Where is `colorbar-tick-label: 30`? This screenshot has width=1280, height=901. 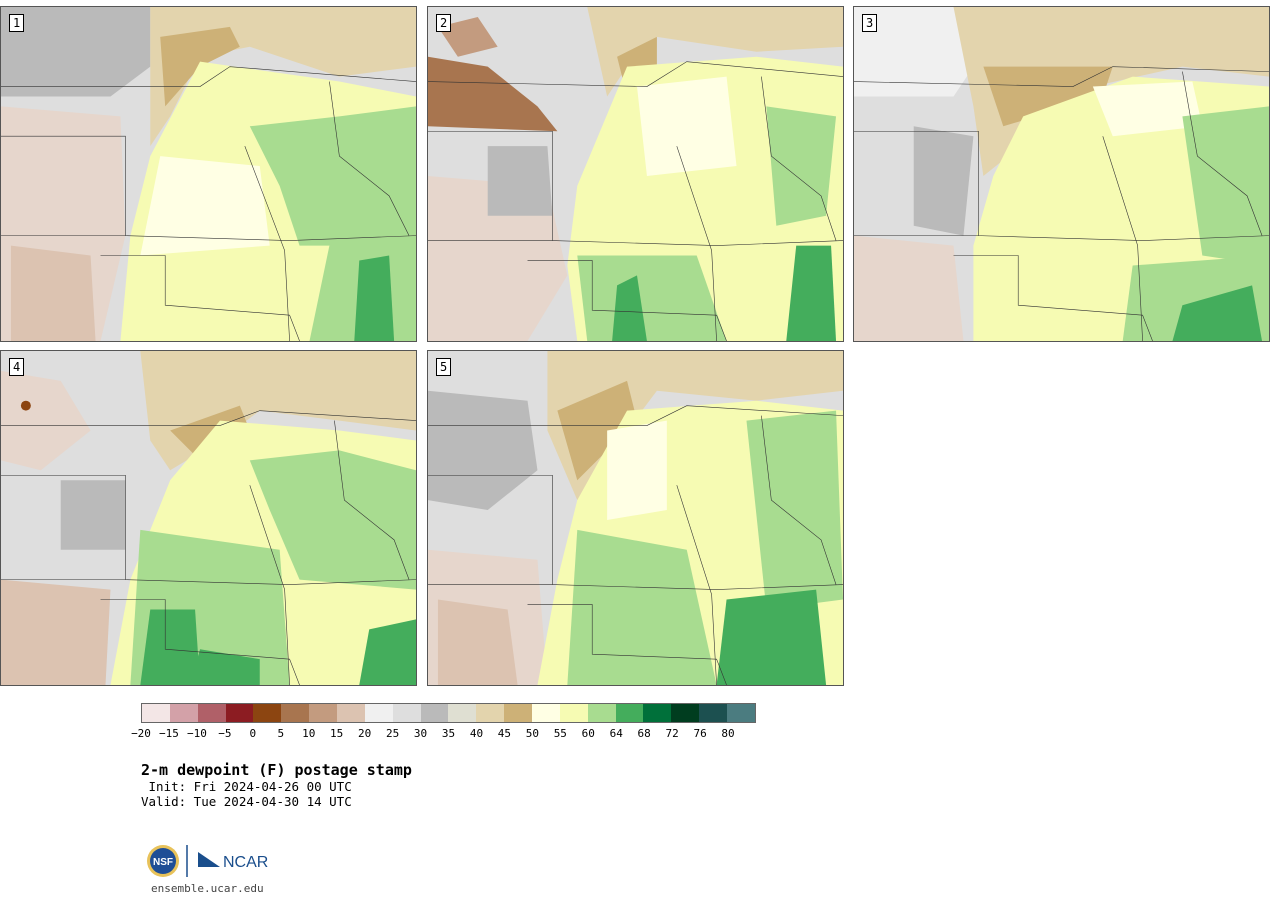 colorbar-tick-label: 30 is located at coordinates (420, 733).